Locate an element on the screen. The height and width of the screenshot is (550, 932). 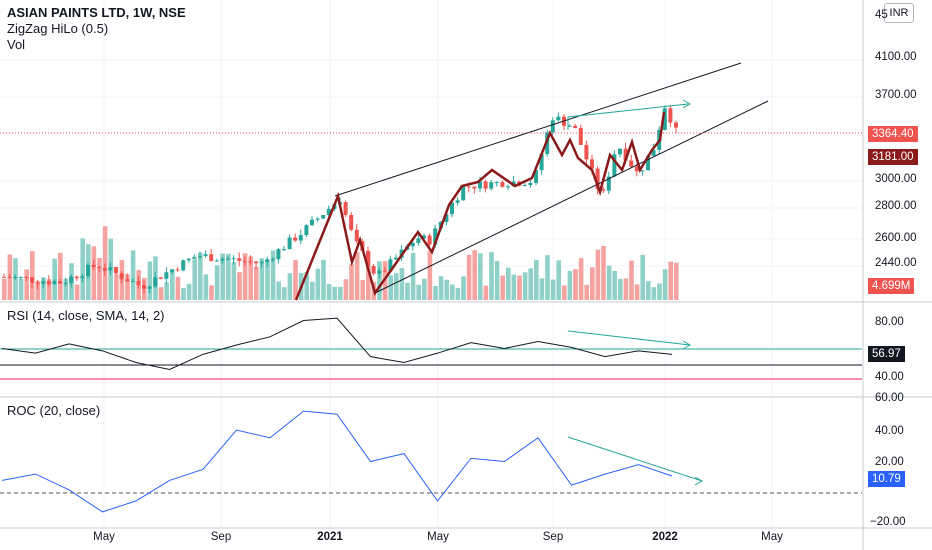
time-axis-label: Sep is located at coordinates (553, 537).